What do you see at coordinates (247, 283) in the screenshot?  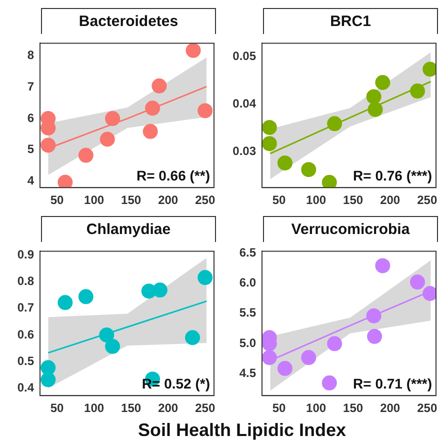 I see `y-tick-label: 6.0` at bounding box center [247, 283].